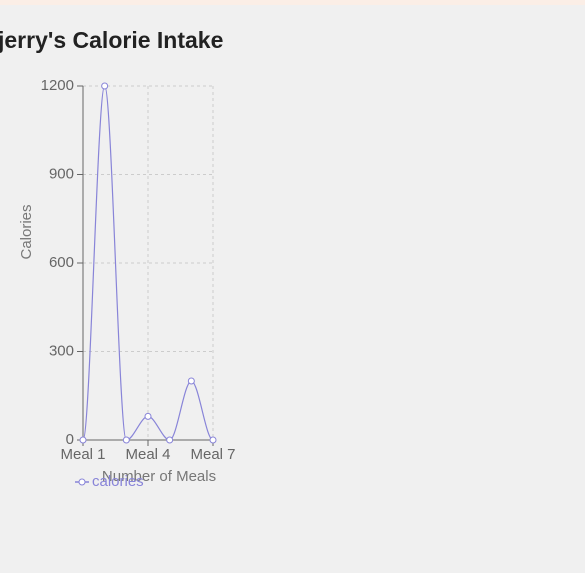 Image resolution: width=585 pixels, height=573 pixels. I want to click on x-axis-label: Number of Meals, so click(159, 476).